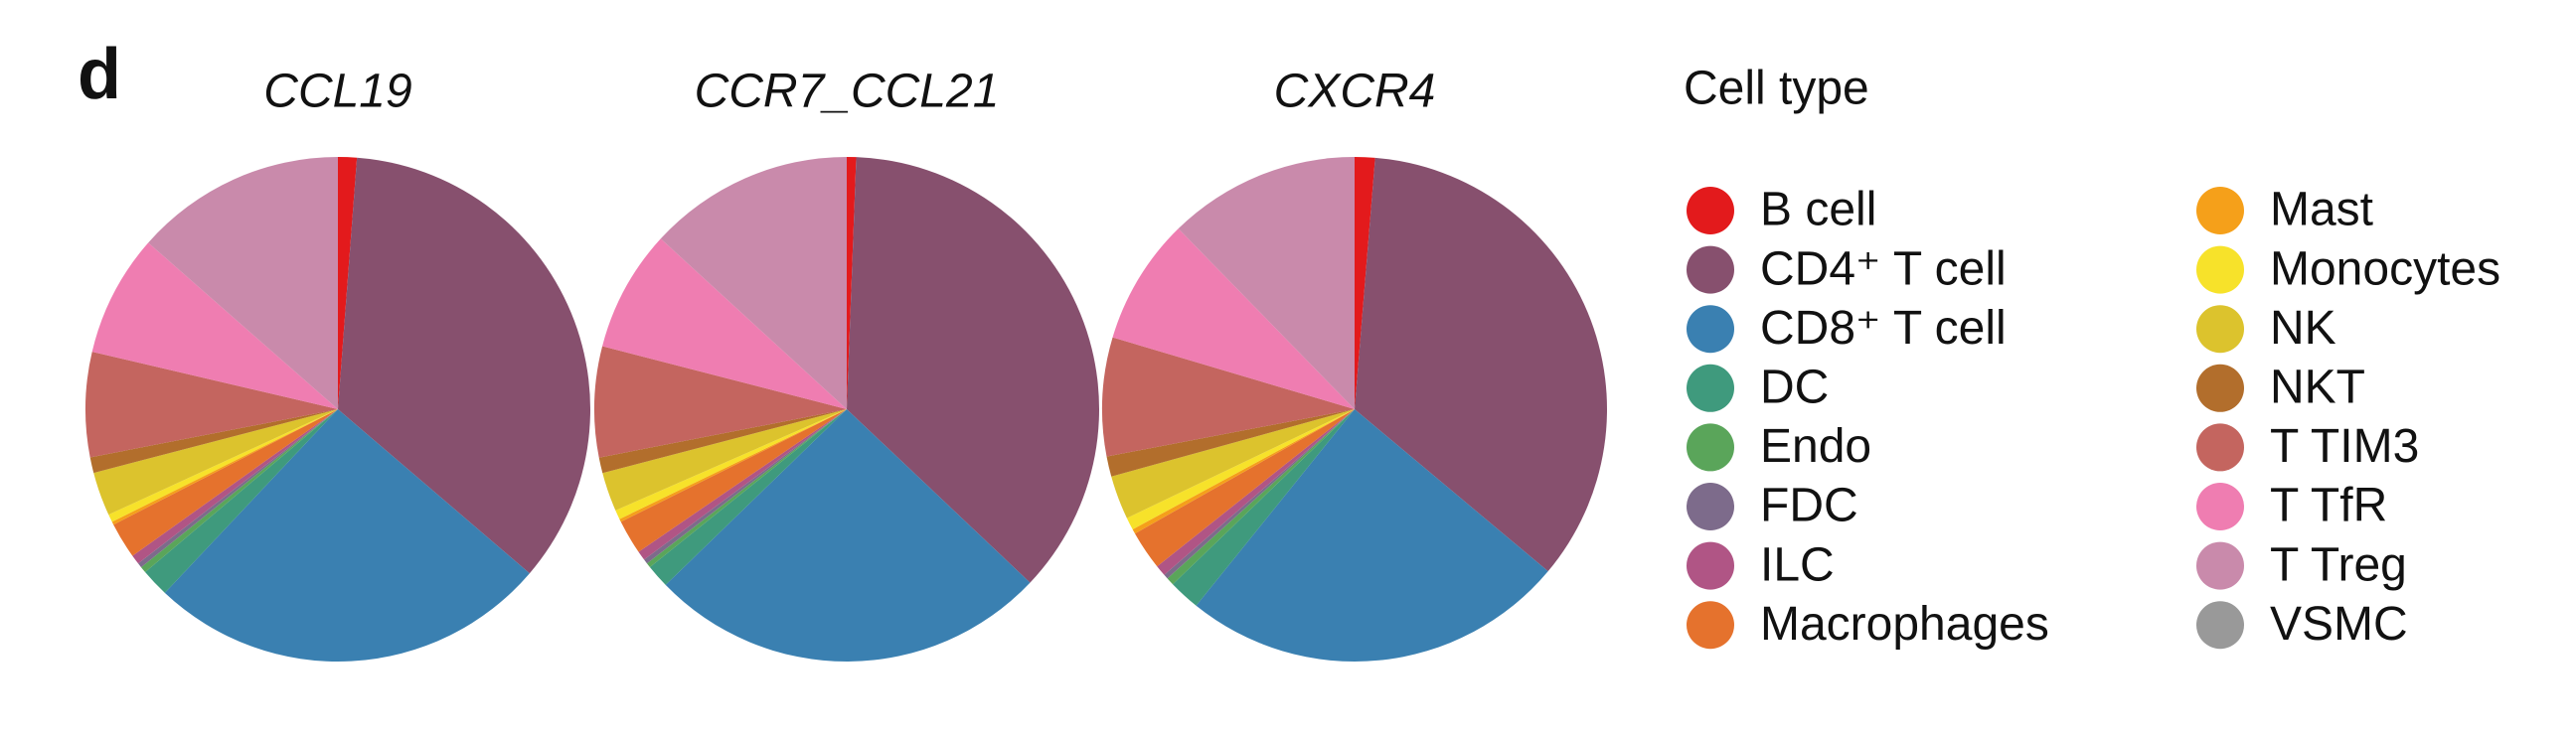 This screenshot has height=740, width=2576. Describe the element at coordinates (1809, 506) in the screenshot. I see `legend-label: FDC` at that location.